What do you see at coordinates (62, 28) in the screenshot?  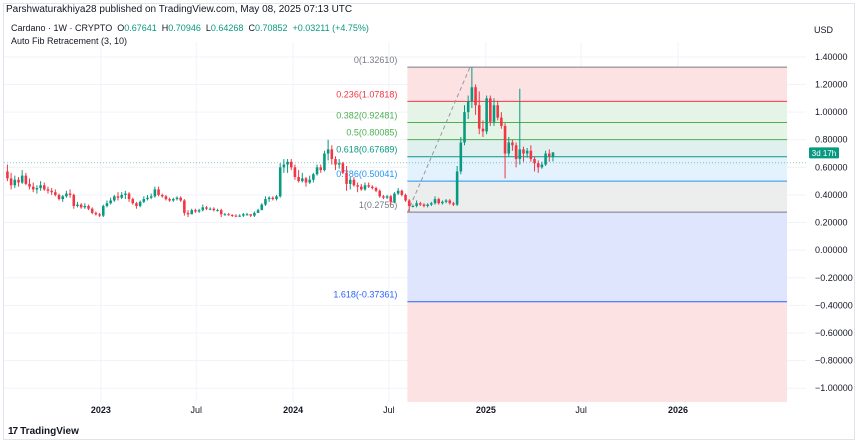 I see `symbol-title: Cardano · 1W · CRYPTO` at bounding box center [62, 28].